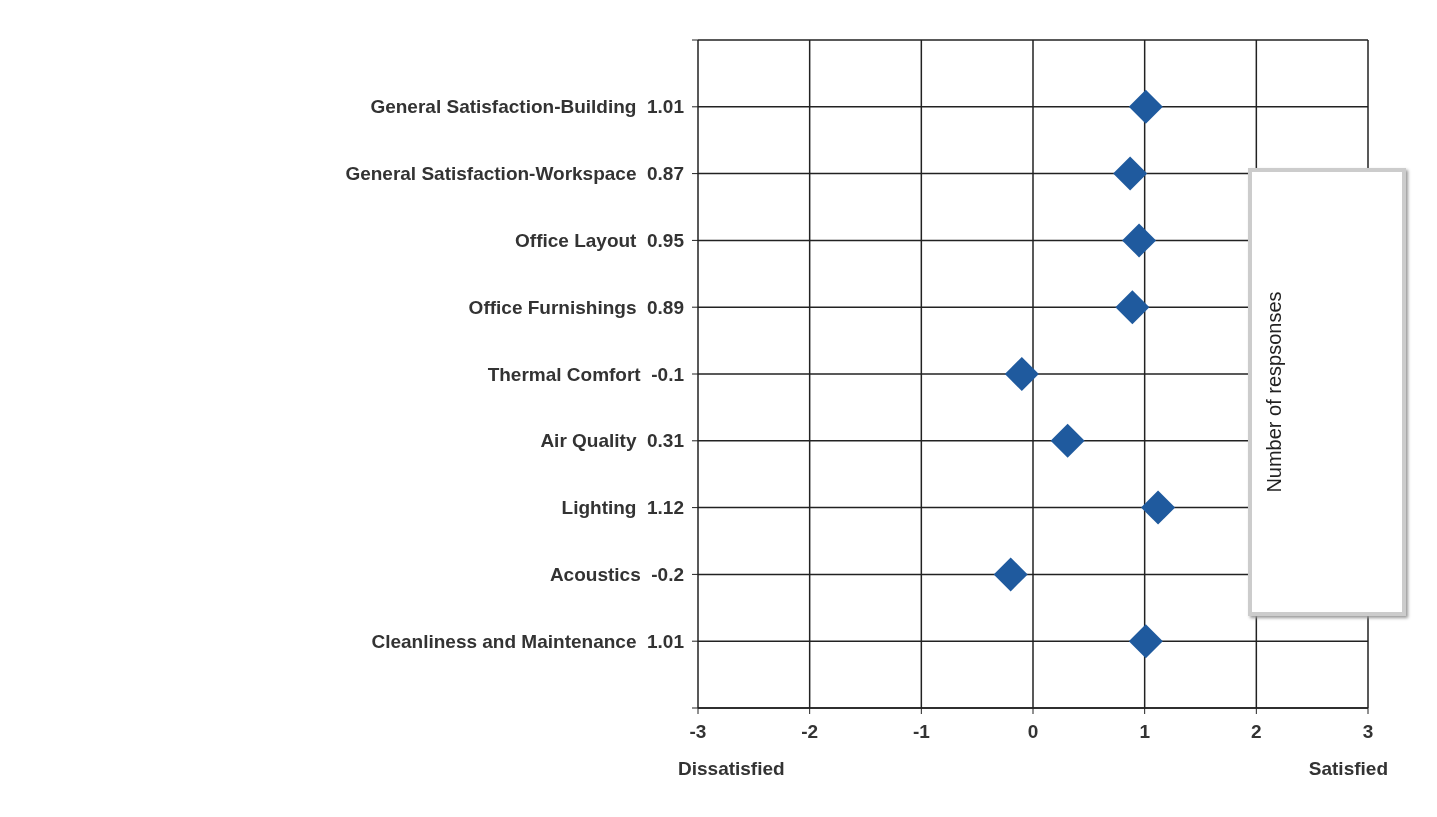 The image size is (1437, 817). I want to click on text: Number of respsonses, so click(1274, 392).